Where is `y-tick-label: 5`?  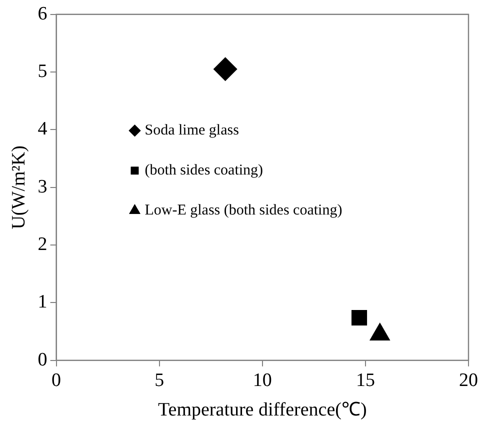
y-tick-label: 5 is located at coordinates (43, 71).